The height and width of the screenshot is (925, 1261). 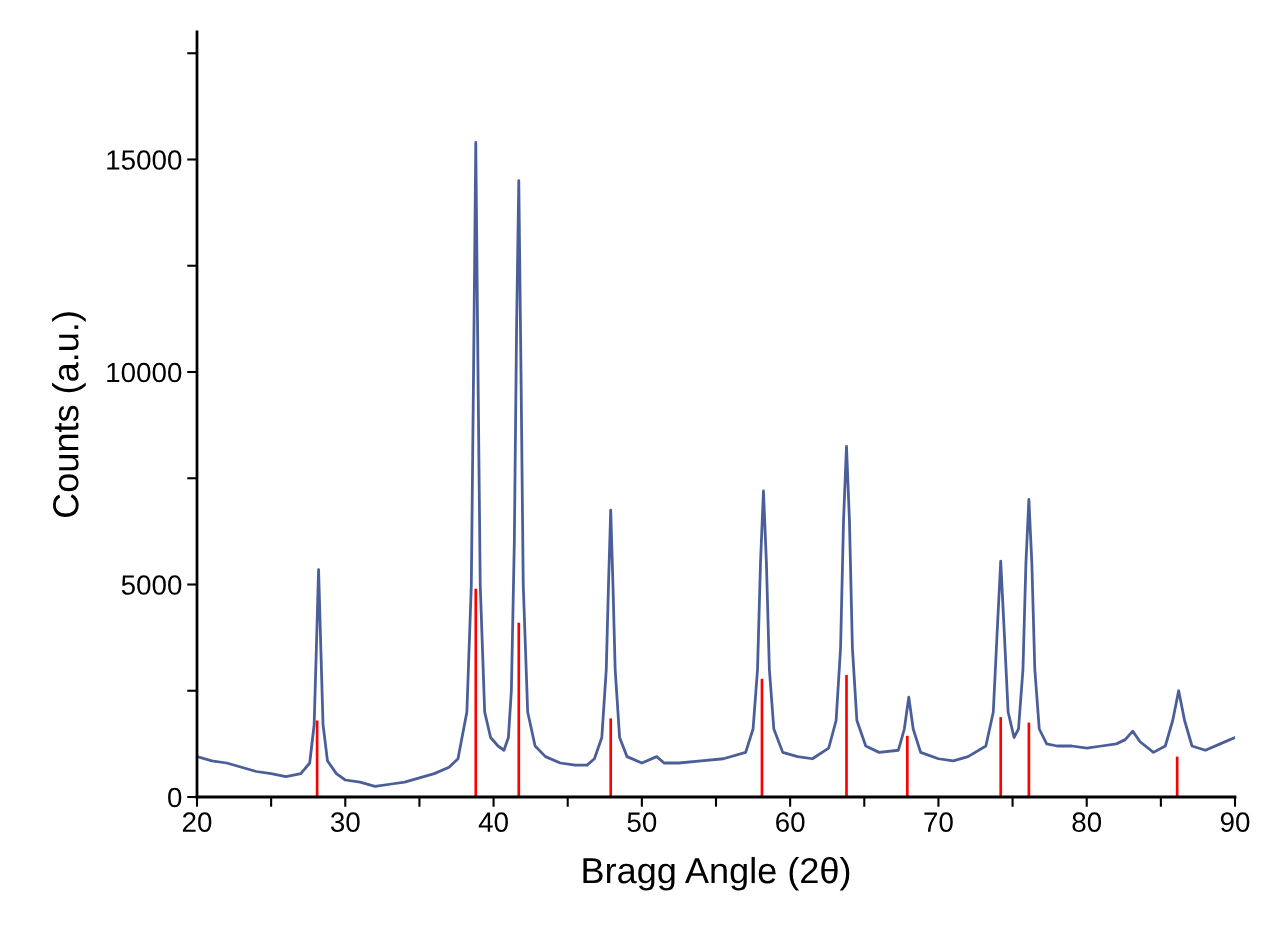 I want to click on y-tick-label: 5000, so click(x=151, y=585).